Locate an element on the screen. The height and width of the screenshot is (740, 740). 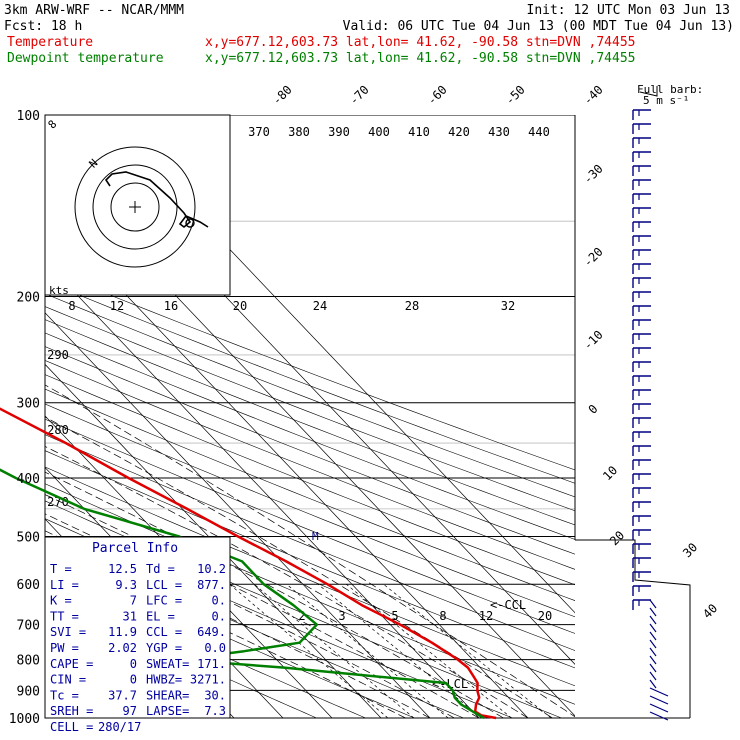
theta-left-label: 290 is located at coordinates (58, 355).